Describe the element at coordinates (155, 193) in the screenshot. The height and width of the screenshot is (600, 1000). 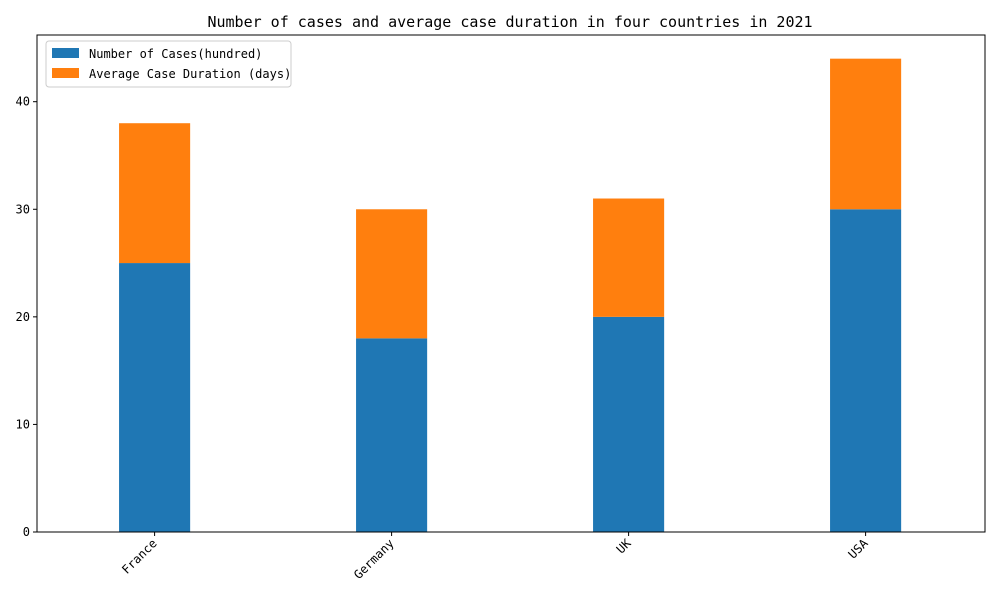
I see `bar-duration-france` at that location.